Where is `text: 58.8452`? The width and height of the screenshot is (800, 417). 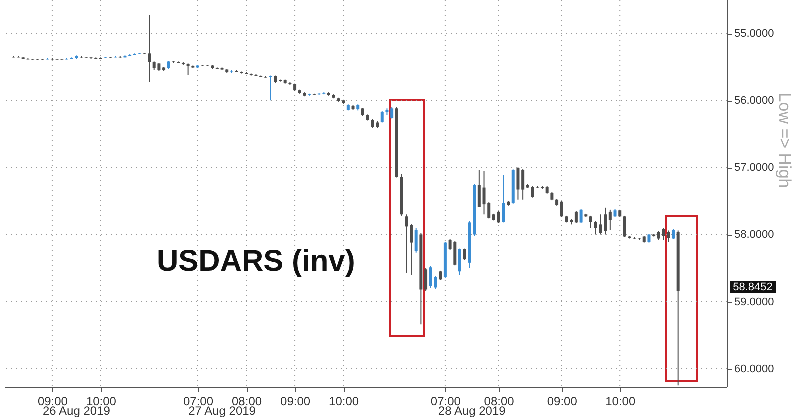
text: 58.8452 is located at coordinates (753, 287).